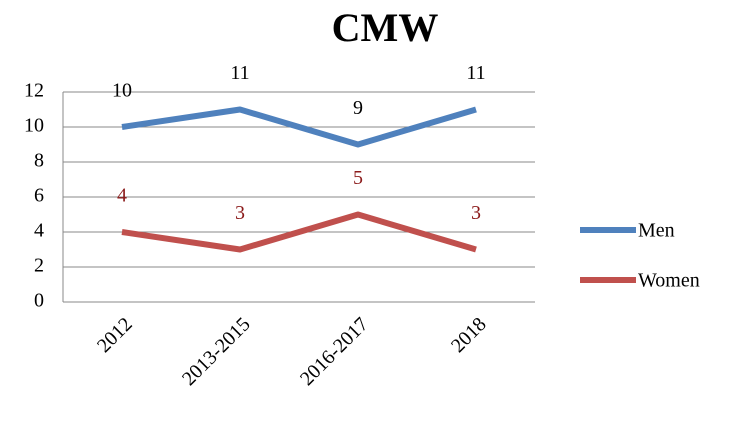 This screenshot has width=729, height=430. Describe the element at coordinates (39, 196) in the screenshot. I see `y-tick-label: 6` at that location.